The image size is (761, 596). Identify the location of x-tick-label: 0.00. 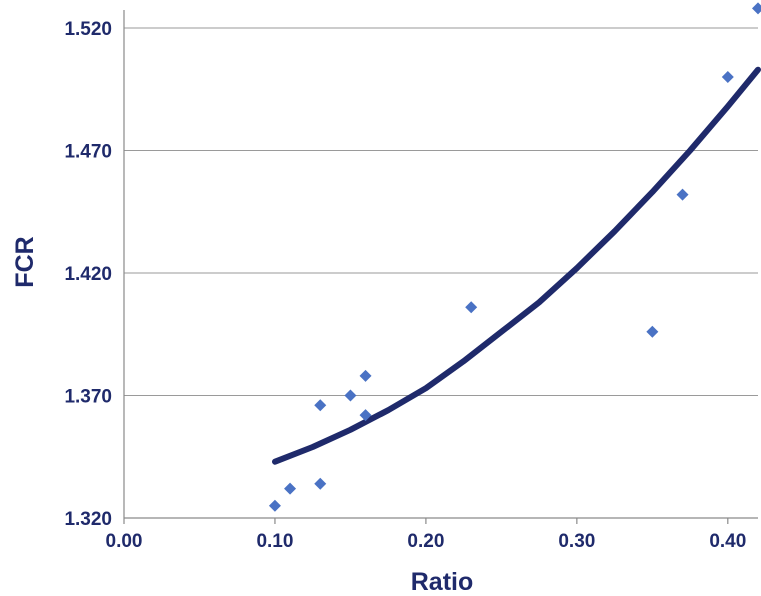
(124, 541).